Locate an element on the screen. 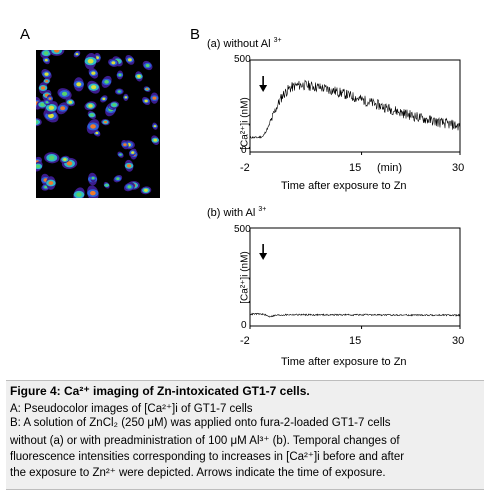  plot-0-trace is located at coordinates (355, 109).